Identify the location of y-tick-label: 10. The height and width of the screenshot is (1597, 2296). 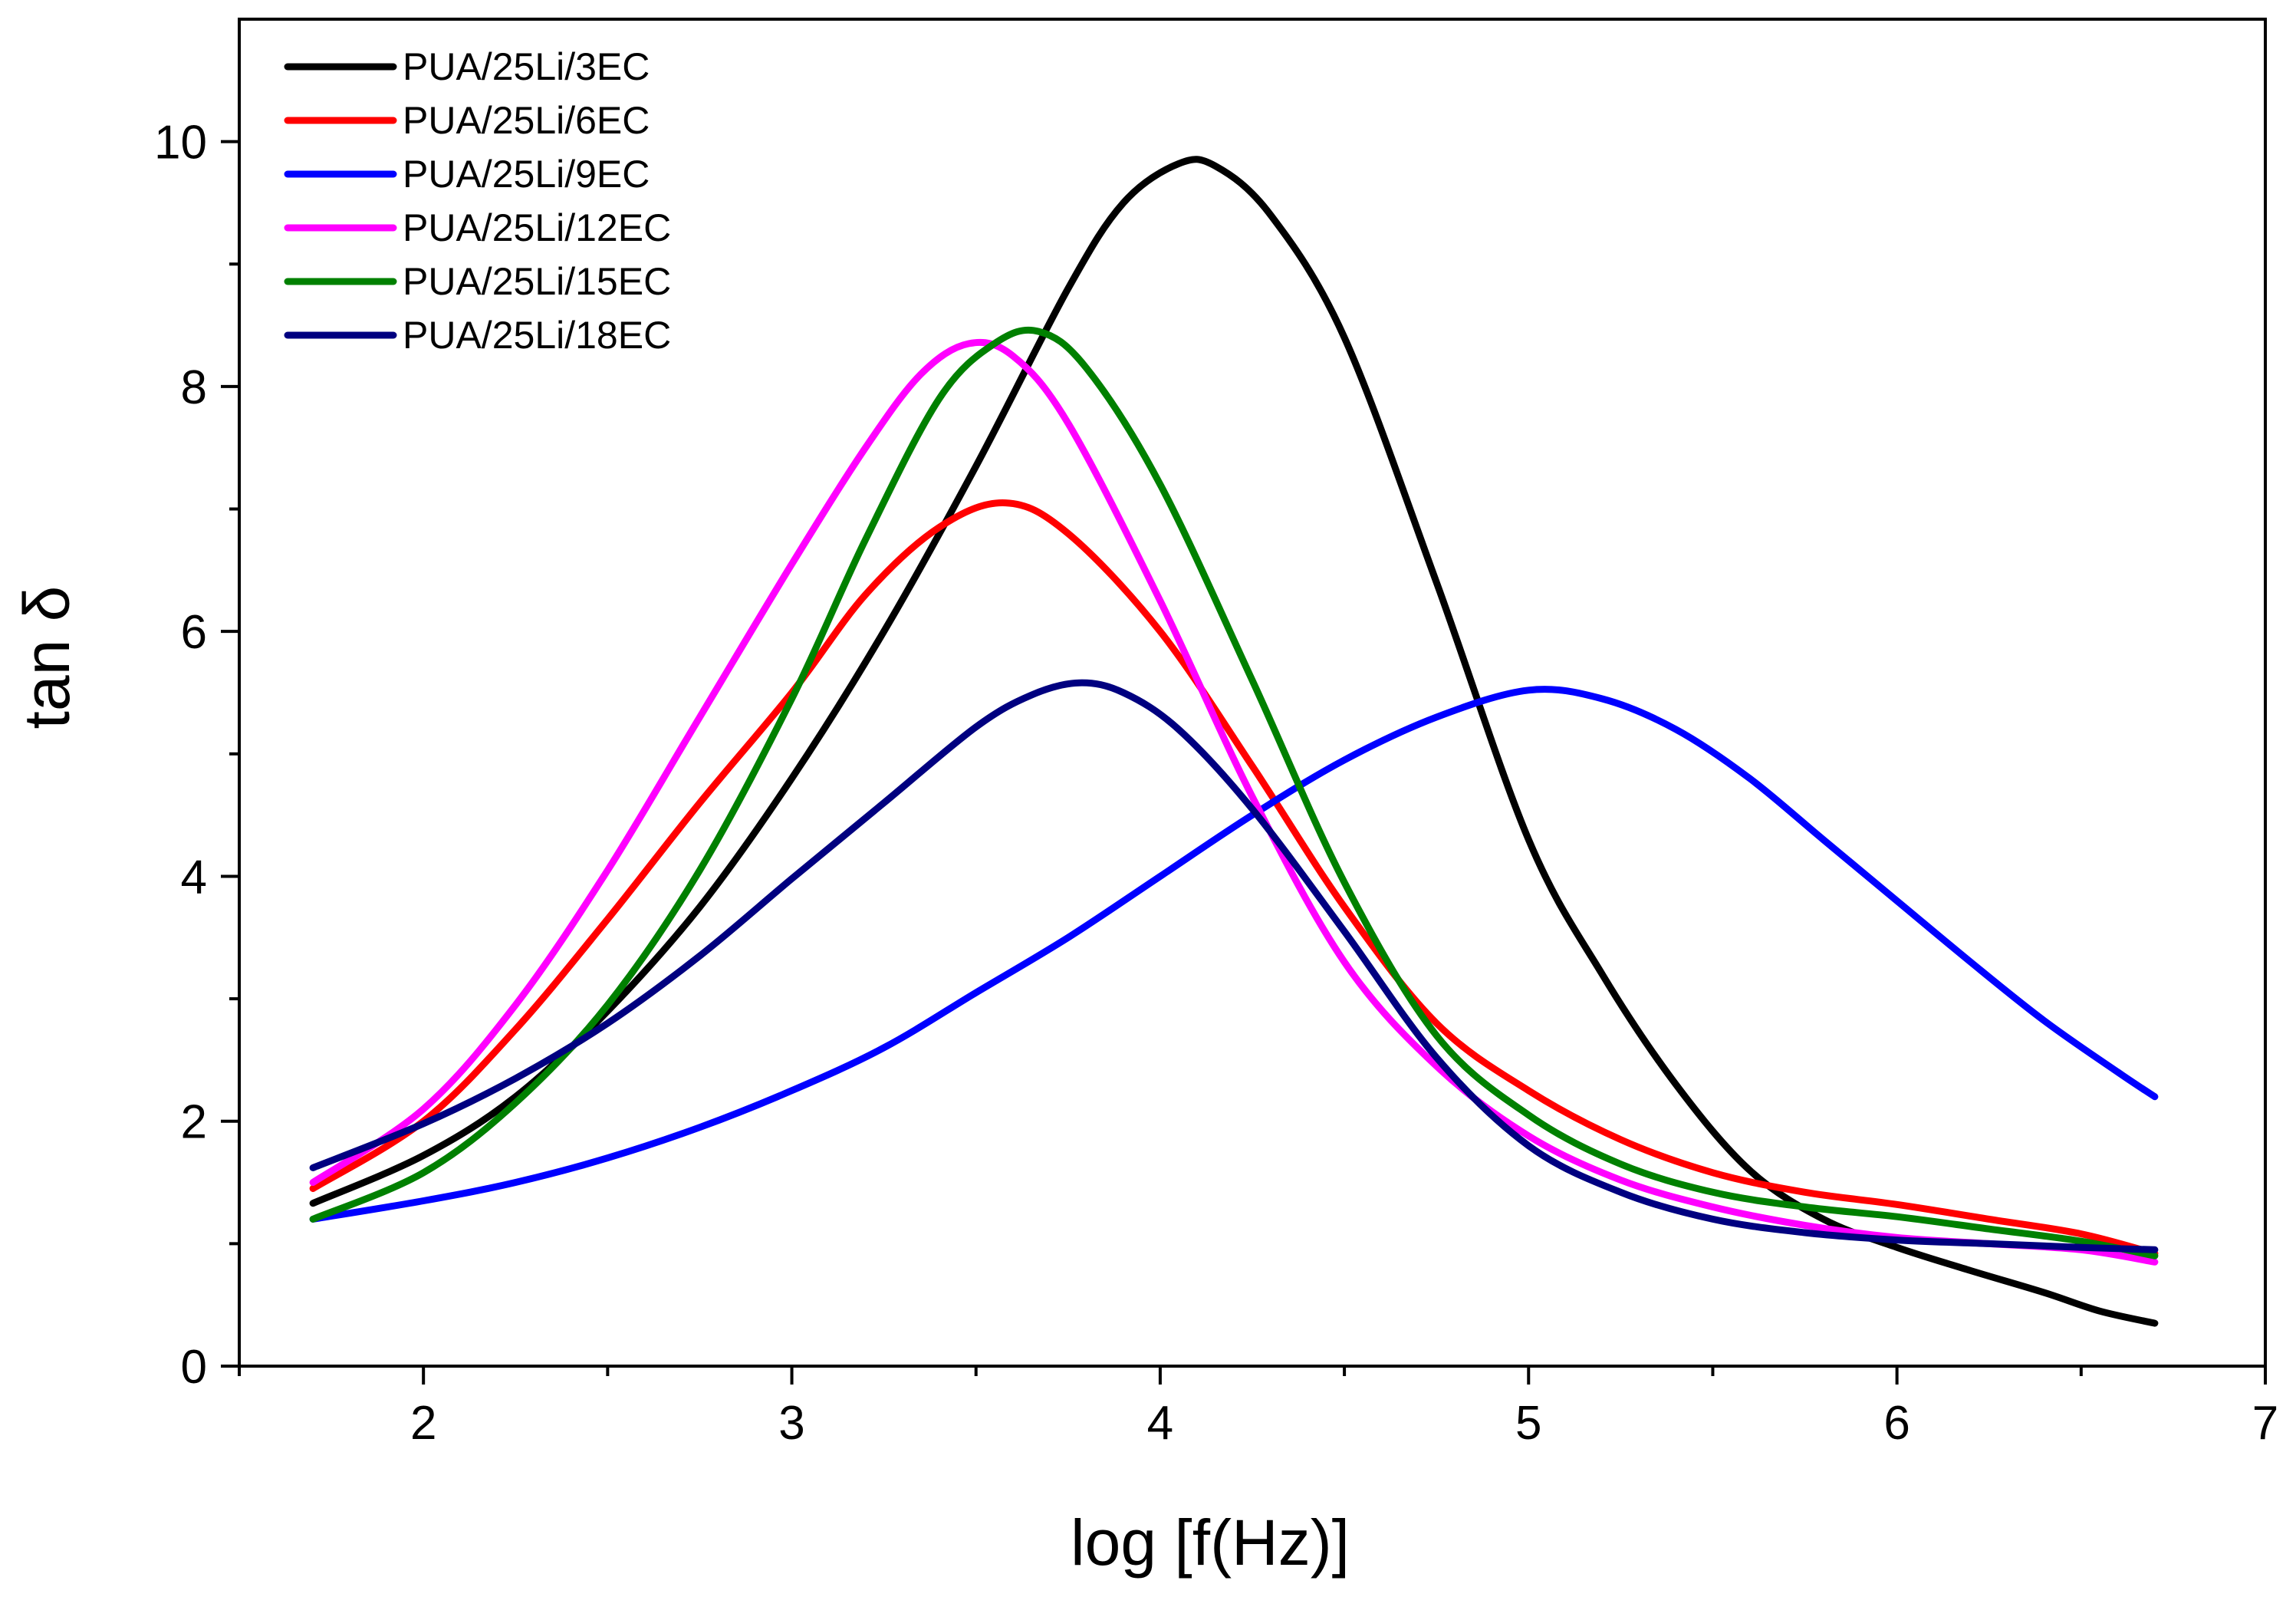
(180, 143).